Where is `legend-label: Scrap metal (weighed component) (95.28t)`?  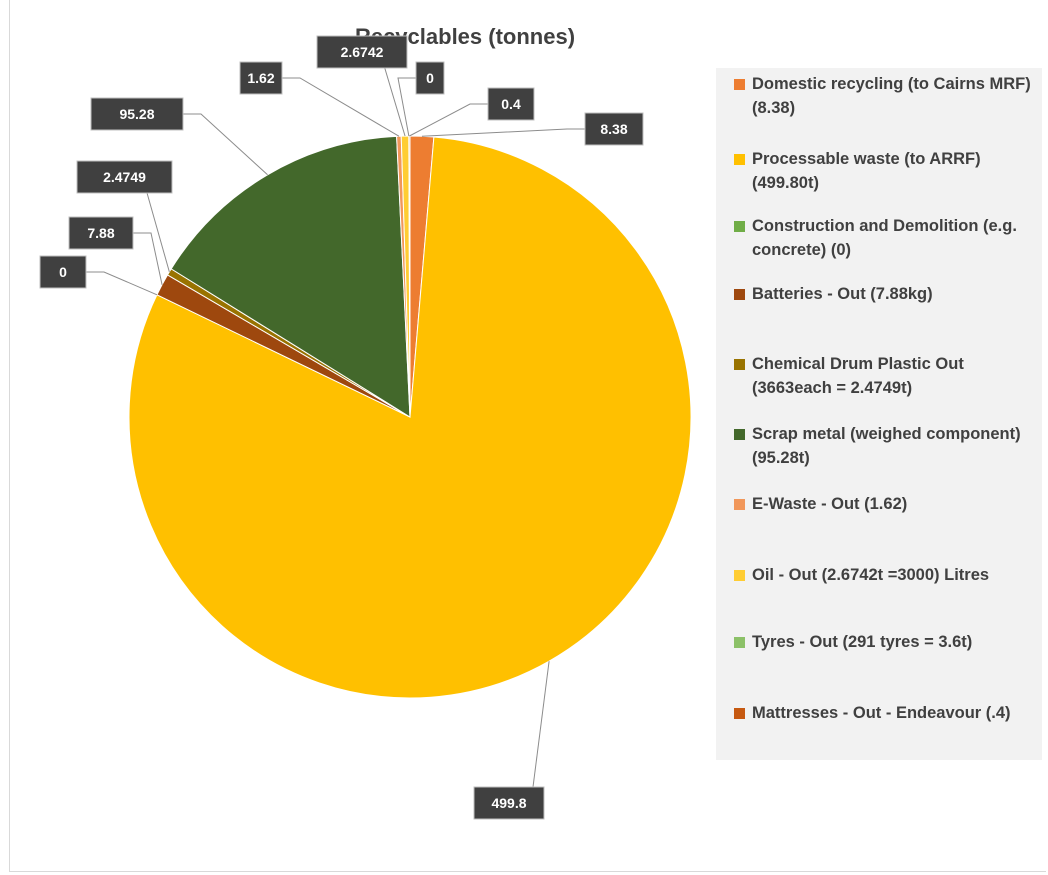 legend-label: Scrap metal (weighed component) (95.28t) is located at coordinates (886, 446).